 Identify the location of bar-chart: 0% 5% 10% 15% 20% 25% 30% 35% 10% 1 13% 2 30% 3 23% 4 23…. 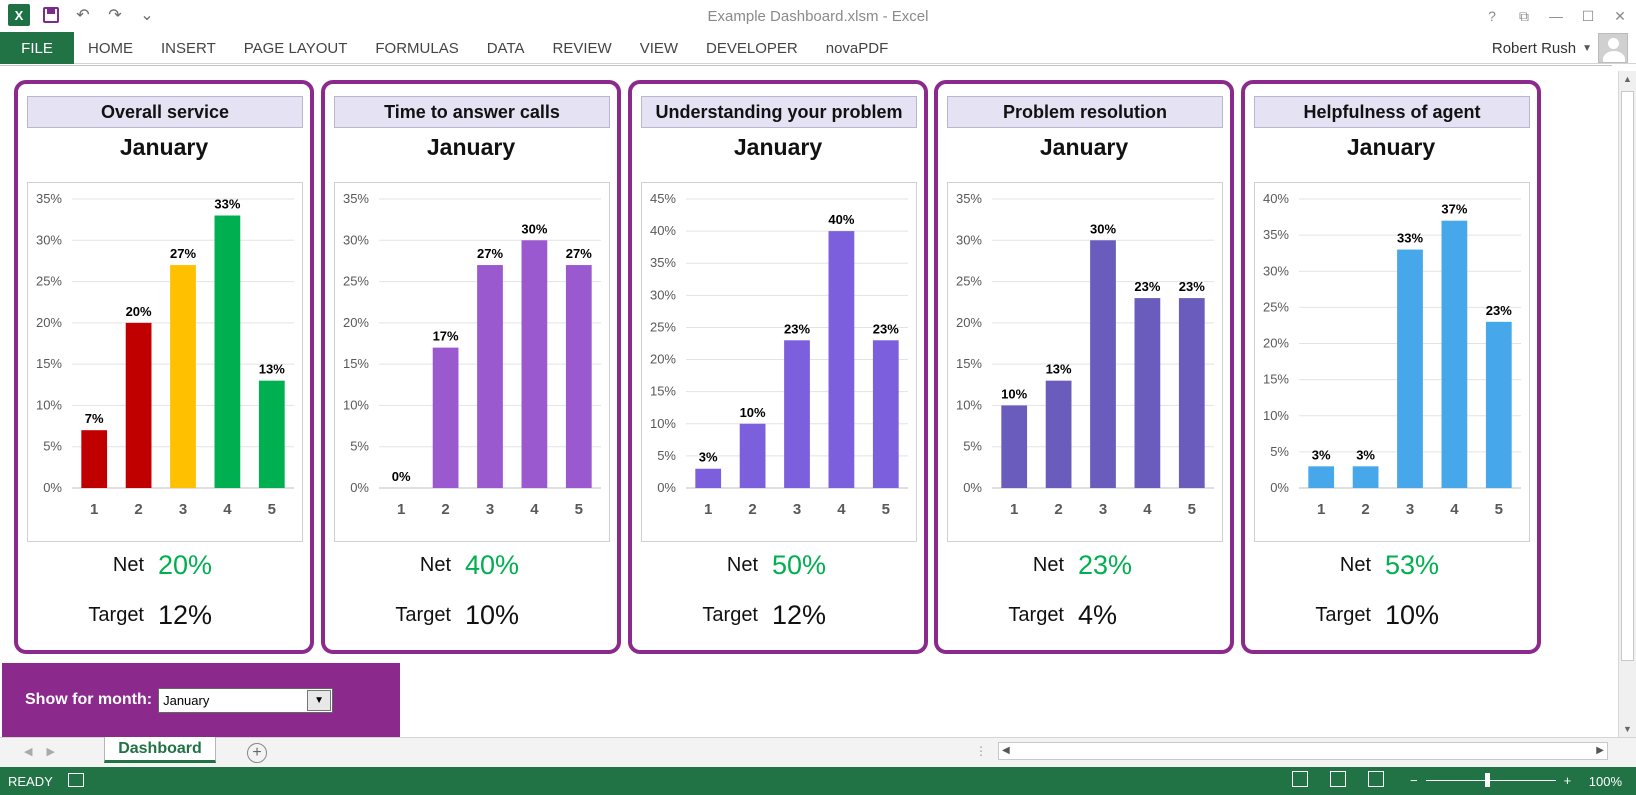
(1085, 362).